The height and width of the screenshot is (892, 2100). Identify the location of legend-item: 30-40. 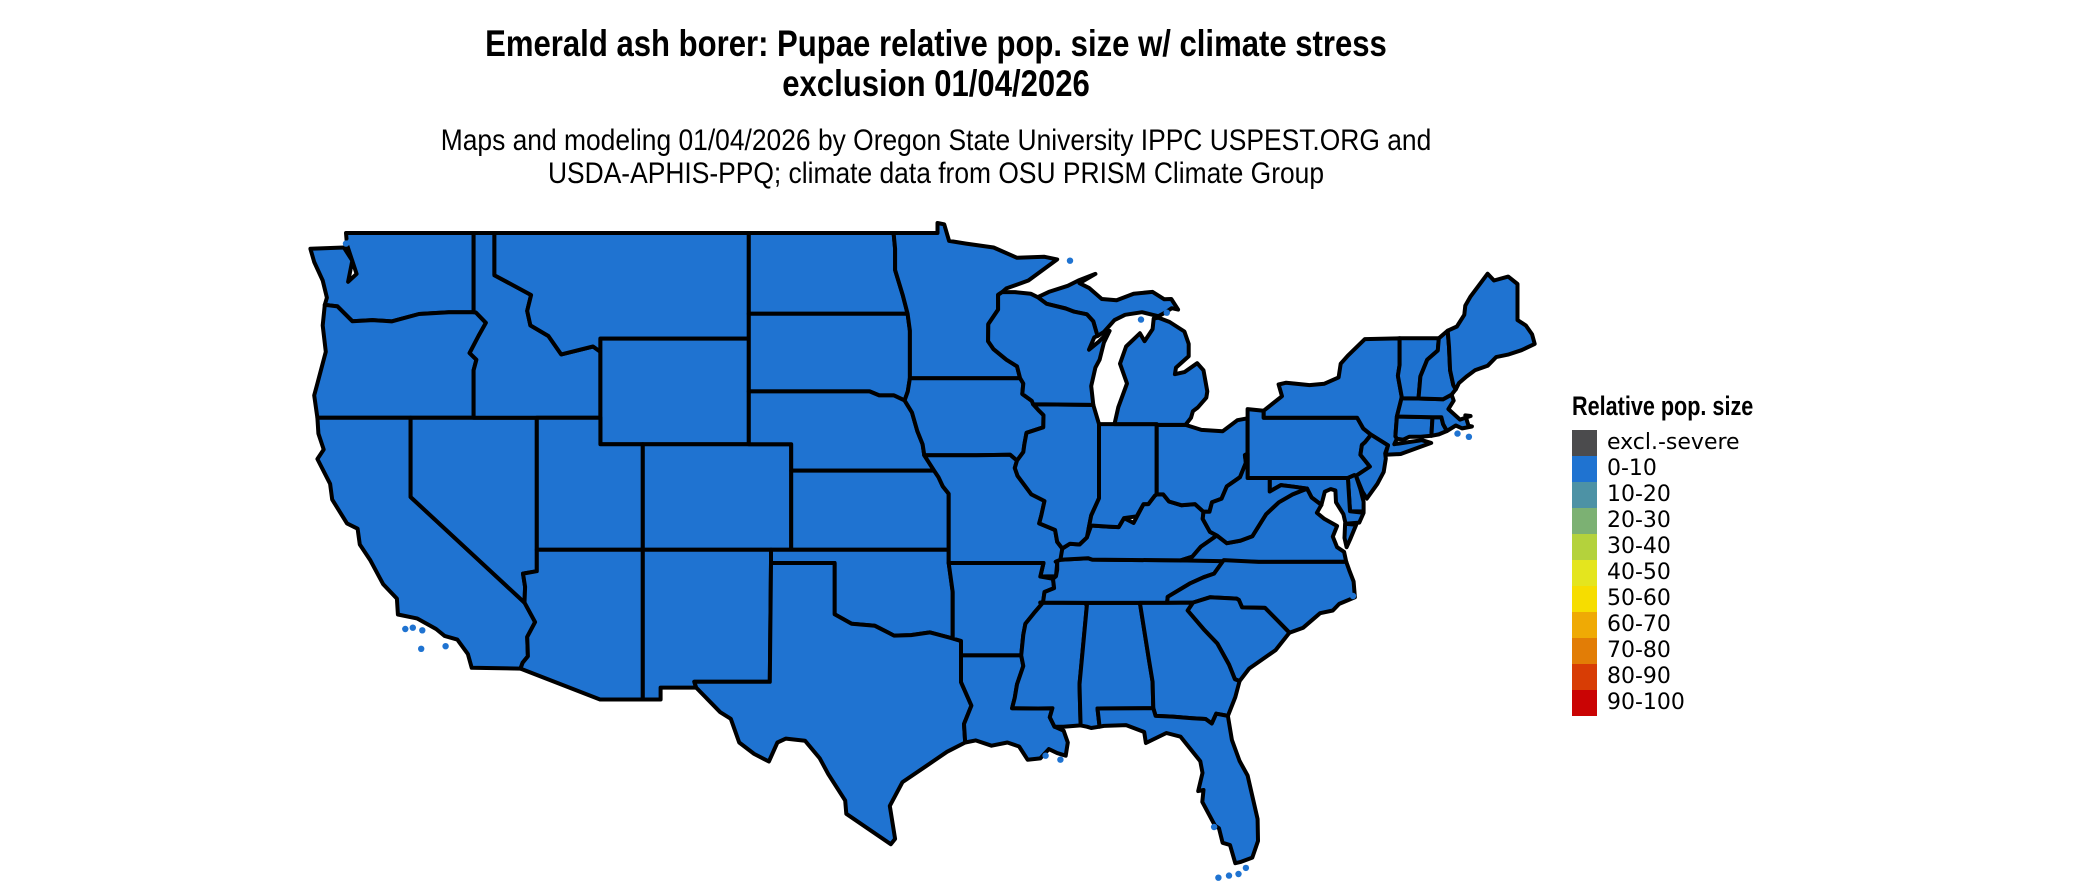
(1685, 547).